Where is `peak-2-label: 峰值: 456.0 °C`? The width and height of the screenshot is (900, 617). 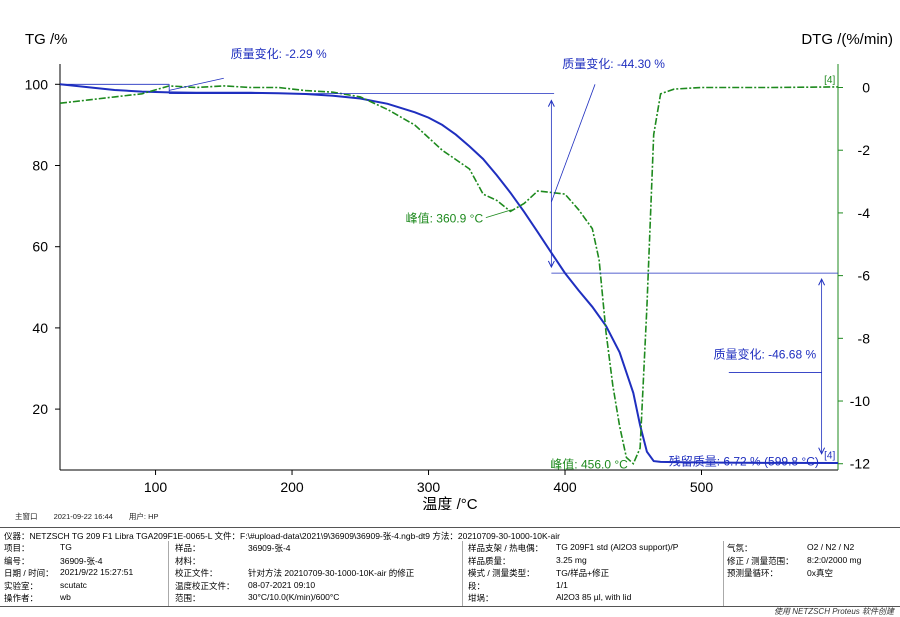
peak-2-label: 峰值: 456.0 °C is located at coordinates (589, 463).